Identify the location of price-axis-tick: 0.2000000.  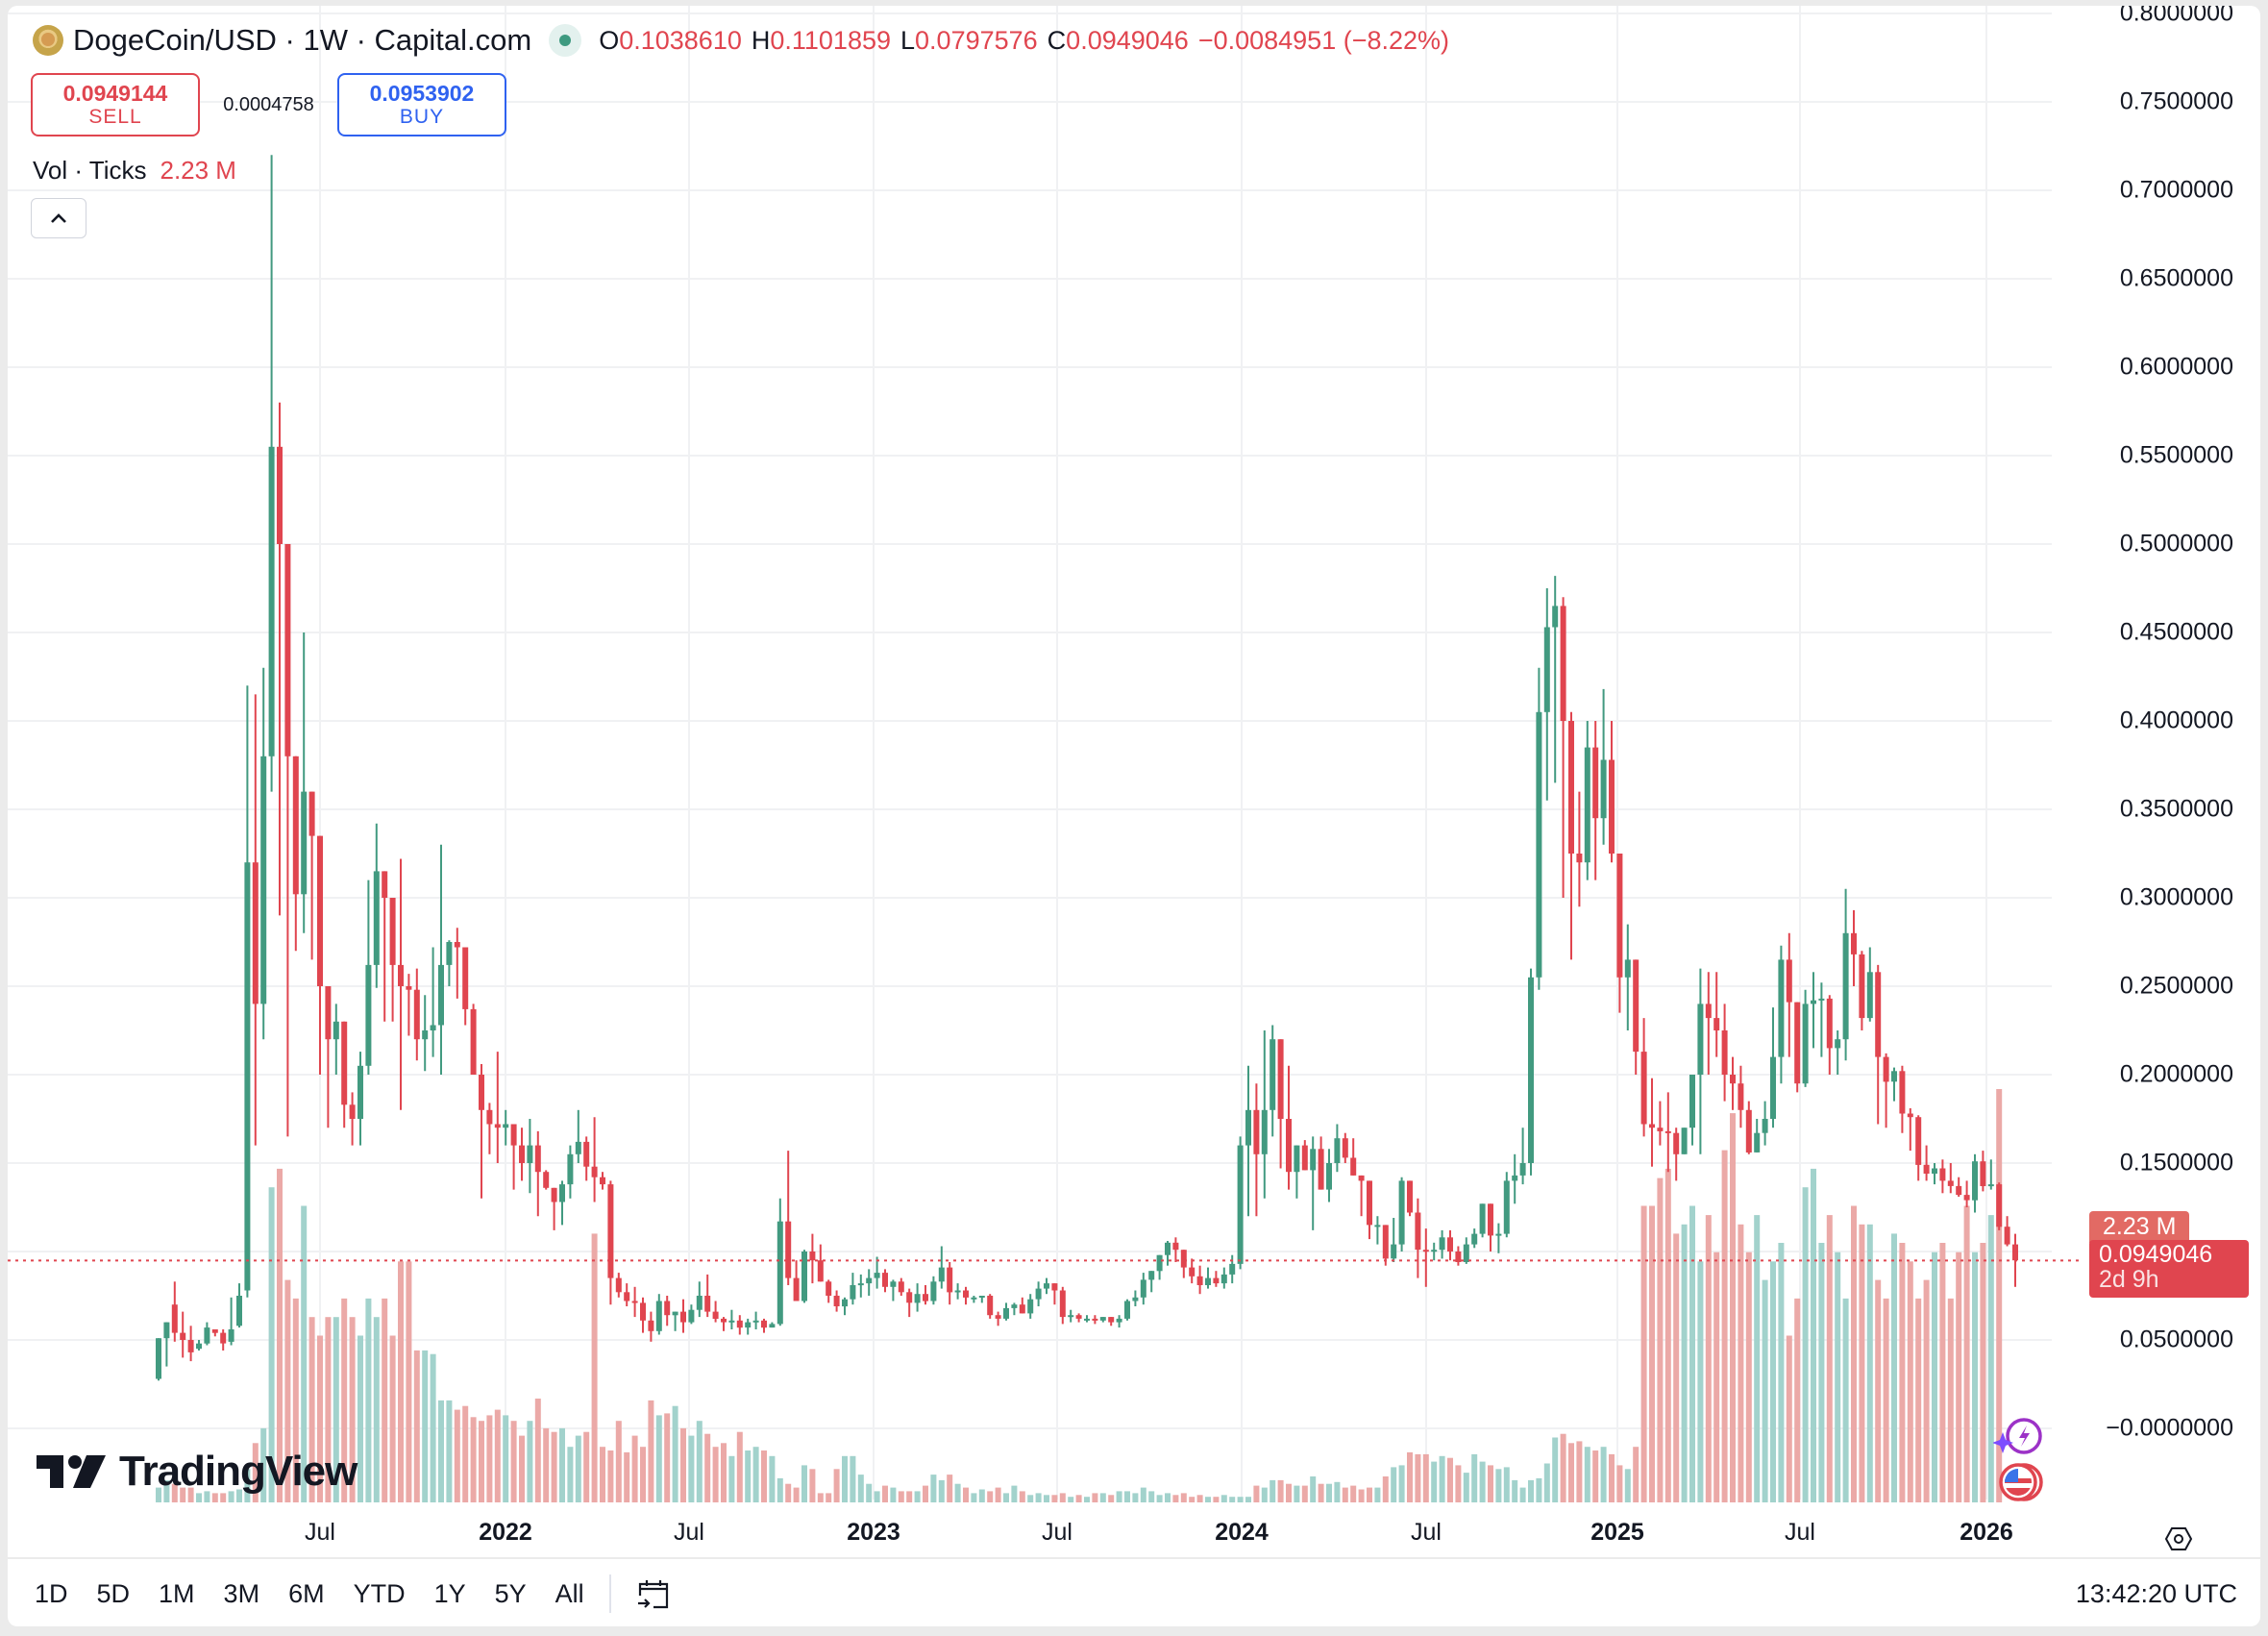
(2176, 1074).